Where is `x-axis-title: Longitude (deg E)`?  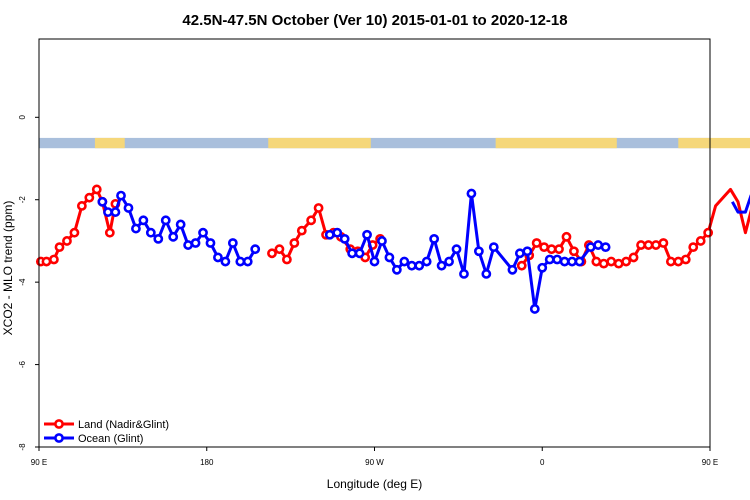 x-axis-title: Longitude (deg E) is located at coordinates (374, 484).